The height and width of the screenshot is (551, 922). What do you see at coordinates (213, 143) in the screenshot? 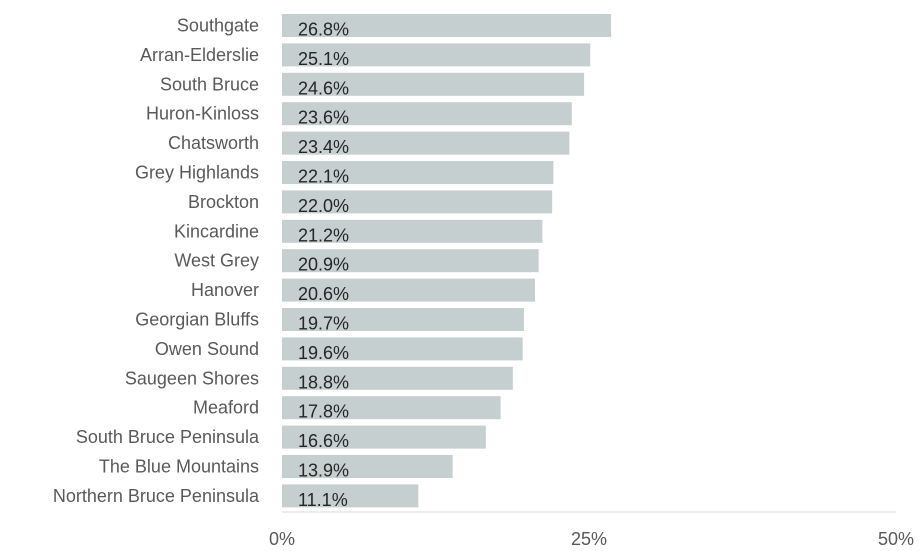
I see `category-label: Chatsworth` at bounding box center [213, 143].